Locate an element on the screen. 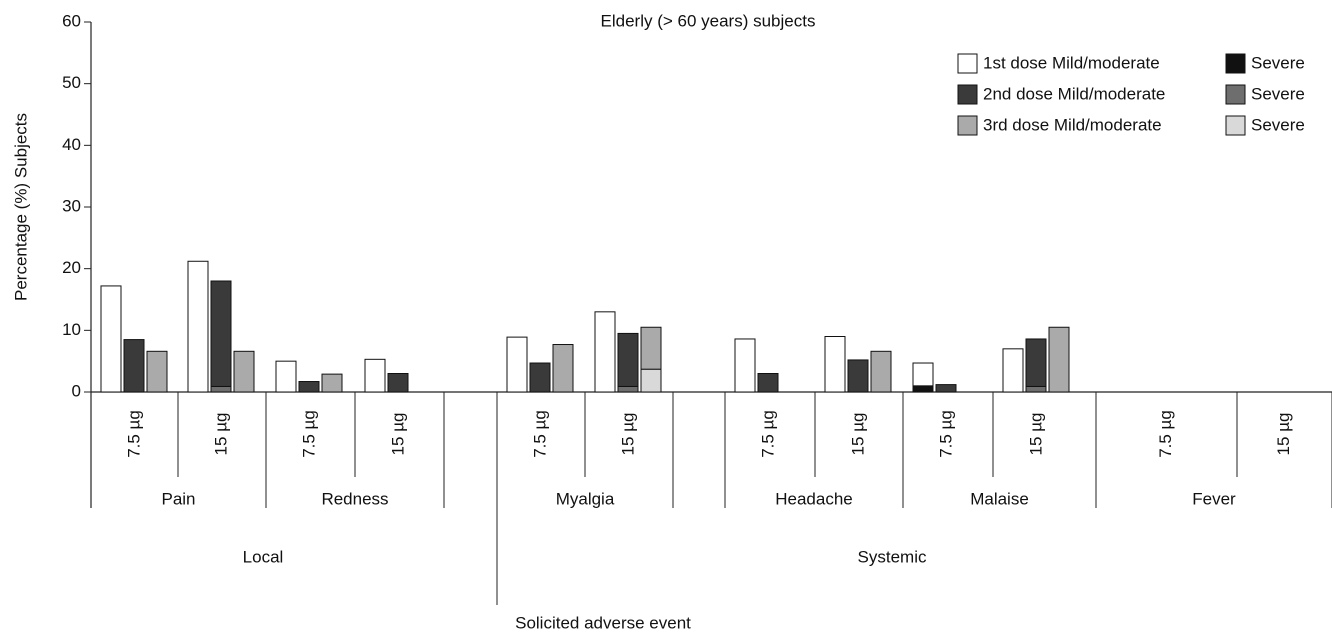 The image size is (1332, 636). y-tick-label: 20 is located at coordinates (71, 267).